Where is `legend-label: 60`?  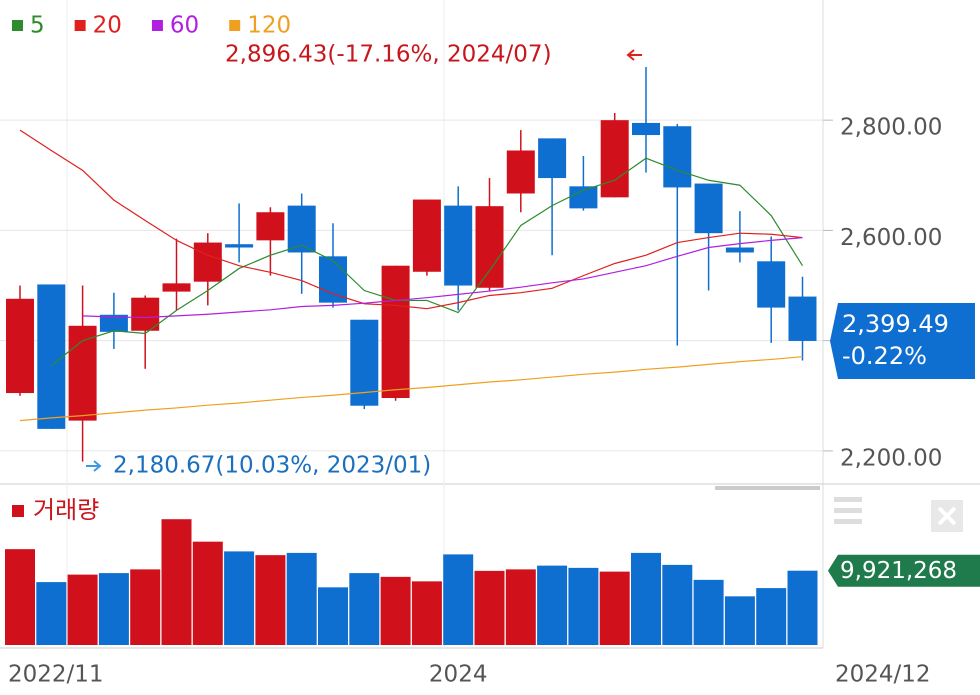
legend-label: 60 is located at coordinates (184, 26).